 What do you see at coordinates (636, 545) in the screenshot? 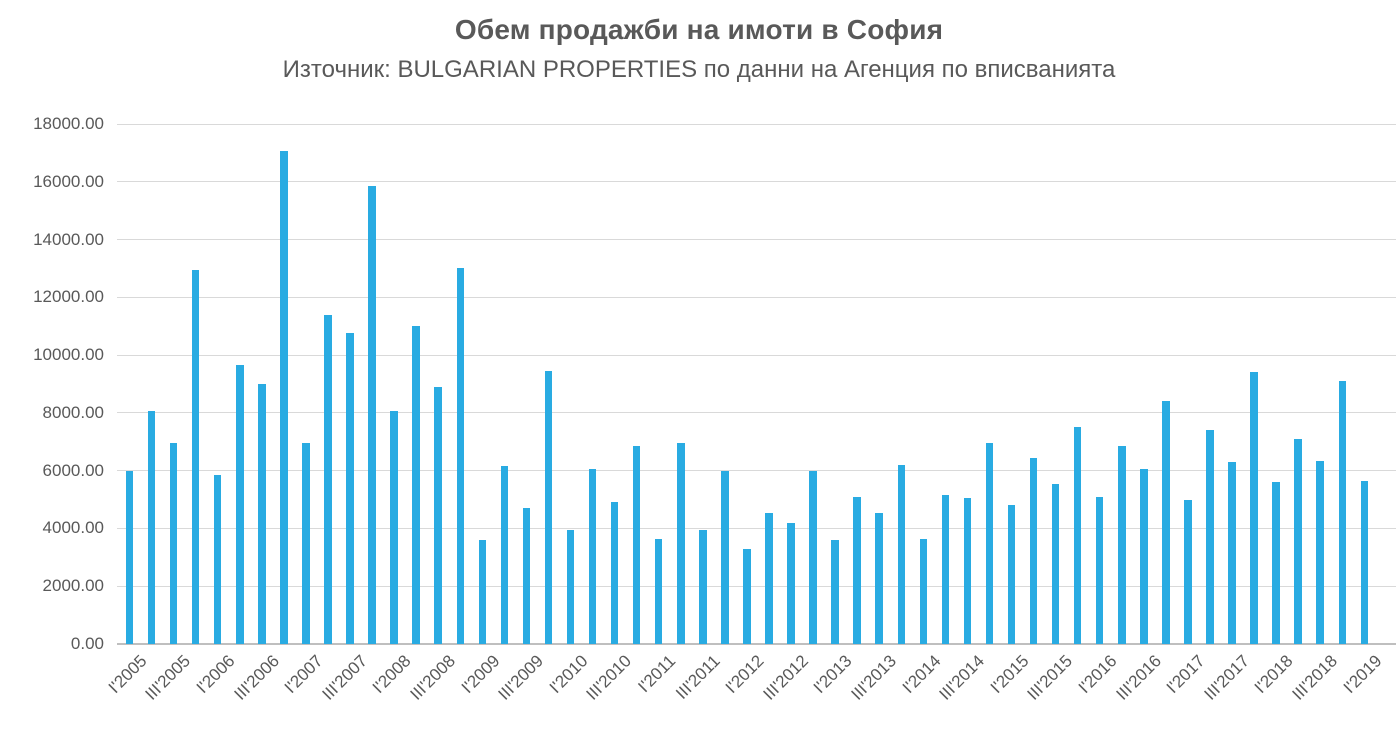
I see `bar-IV'2010` at bounding box center [636, 545].